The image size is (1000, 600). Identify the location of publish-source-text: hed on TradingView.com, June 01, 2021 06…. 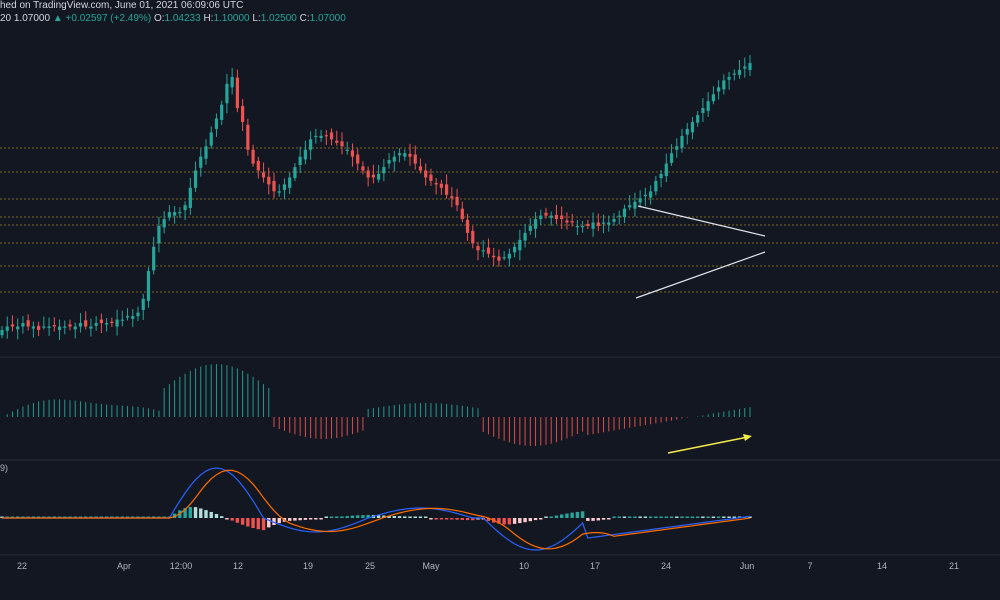
(122, 5).